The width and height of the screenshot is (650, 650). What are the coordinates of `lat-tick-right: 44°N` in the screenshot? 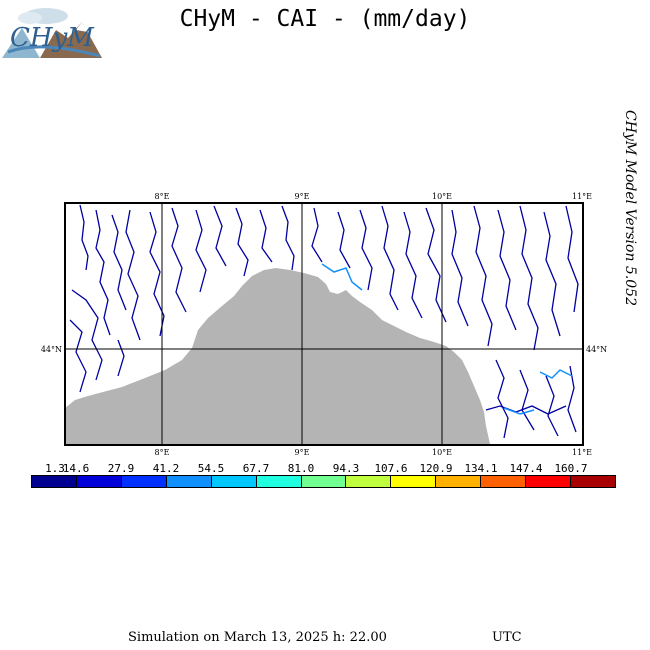 It's located at (596, 349).